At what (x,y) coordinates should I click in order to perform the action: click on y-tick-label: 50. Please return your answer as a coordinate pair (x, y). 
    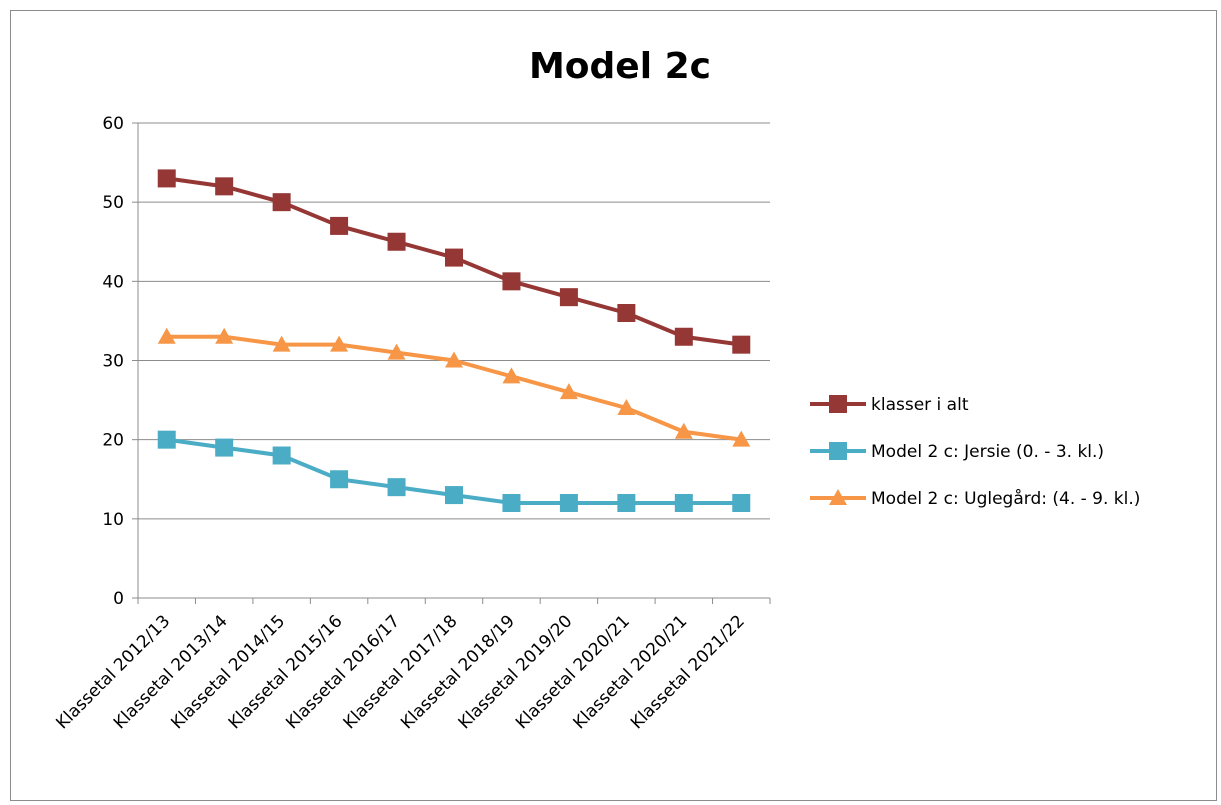
    Looking at the image, I should click on (113, 203).